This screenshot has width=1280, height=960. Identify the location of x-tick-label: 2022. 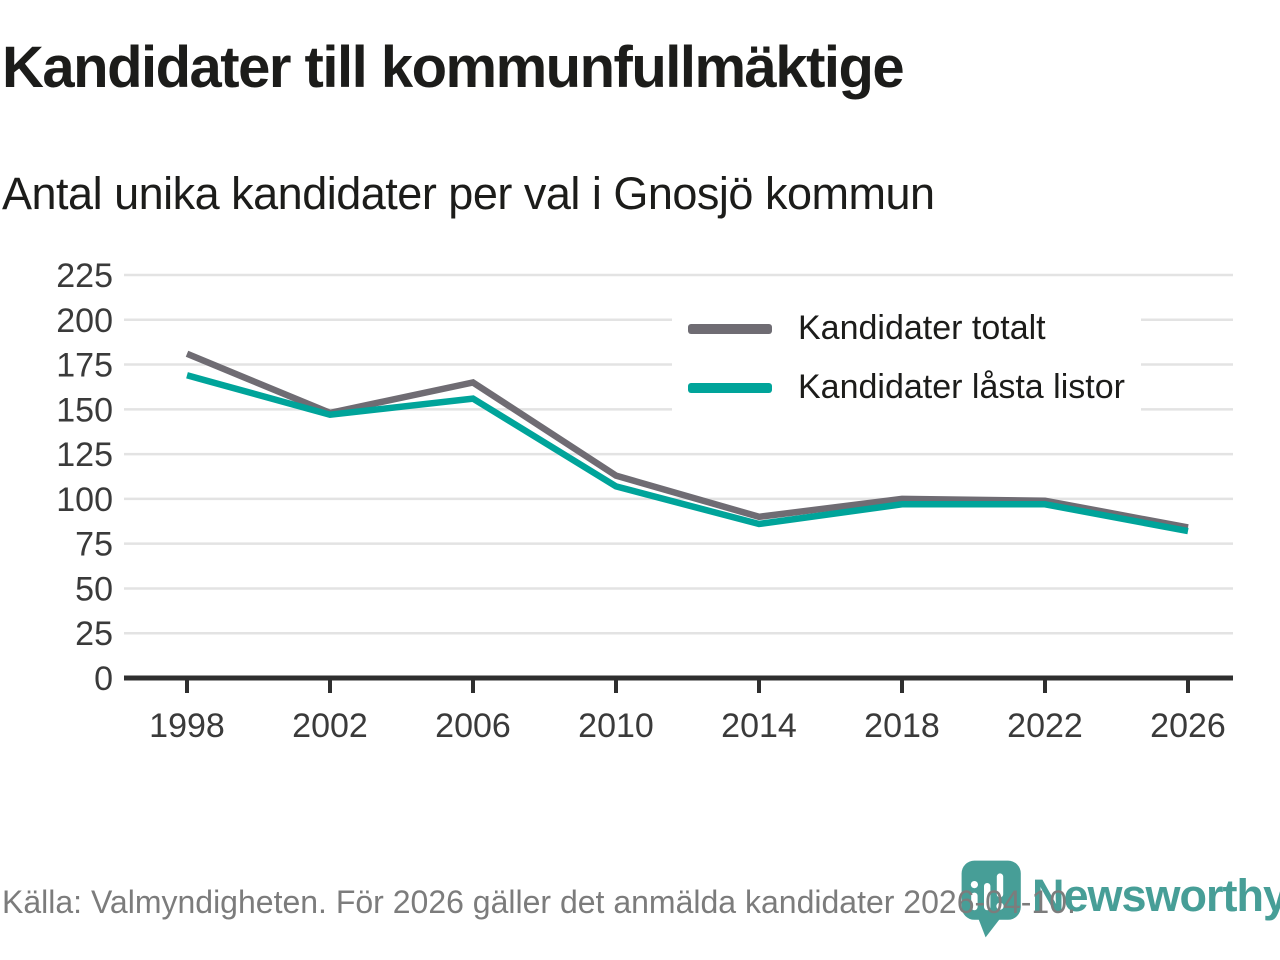
(1045, 726).